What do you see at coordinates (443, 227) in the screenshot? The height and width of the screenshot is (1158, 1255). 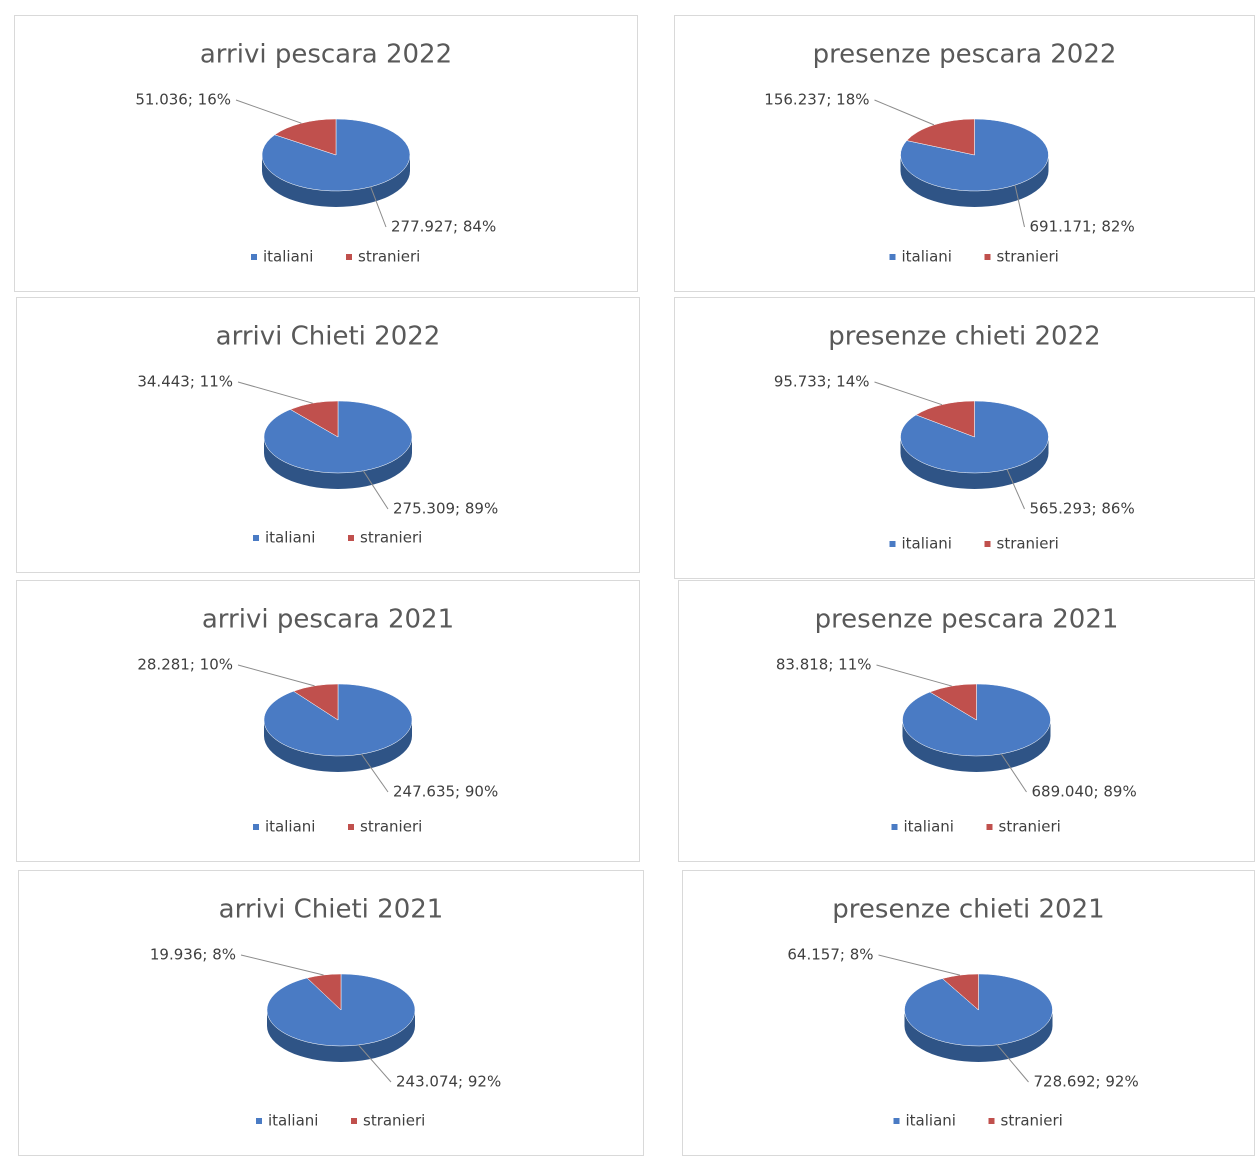 I see `data-label: 277.927; 84%` at bounding box center [443, 227].